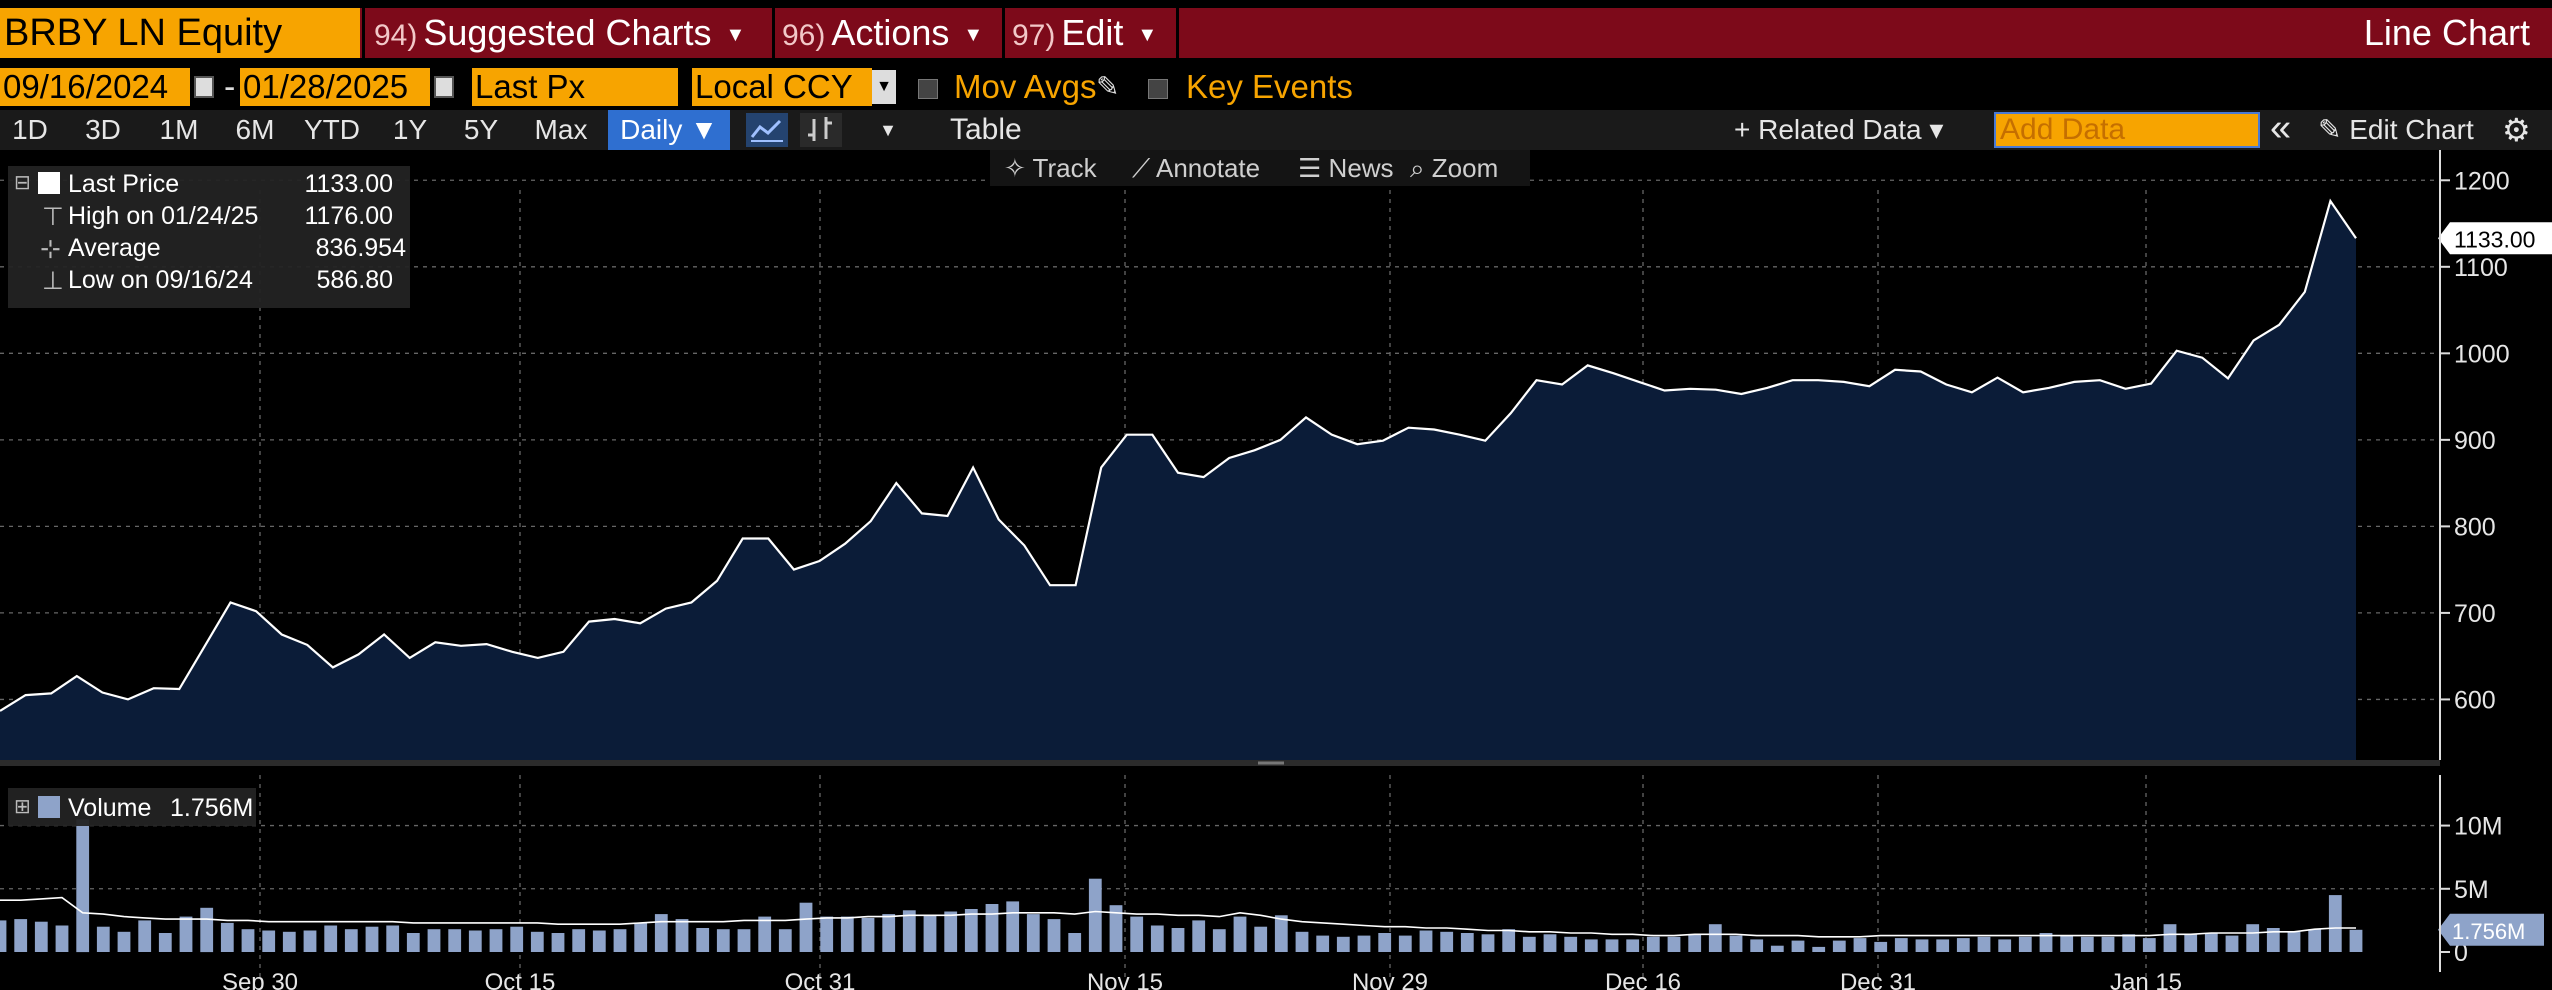  What do you see at coordinates (22, 807) in the screenshot?
I see `expand-icon: ⊞` at bounding box center [22, 807].